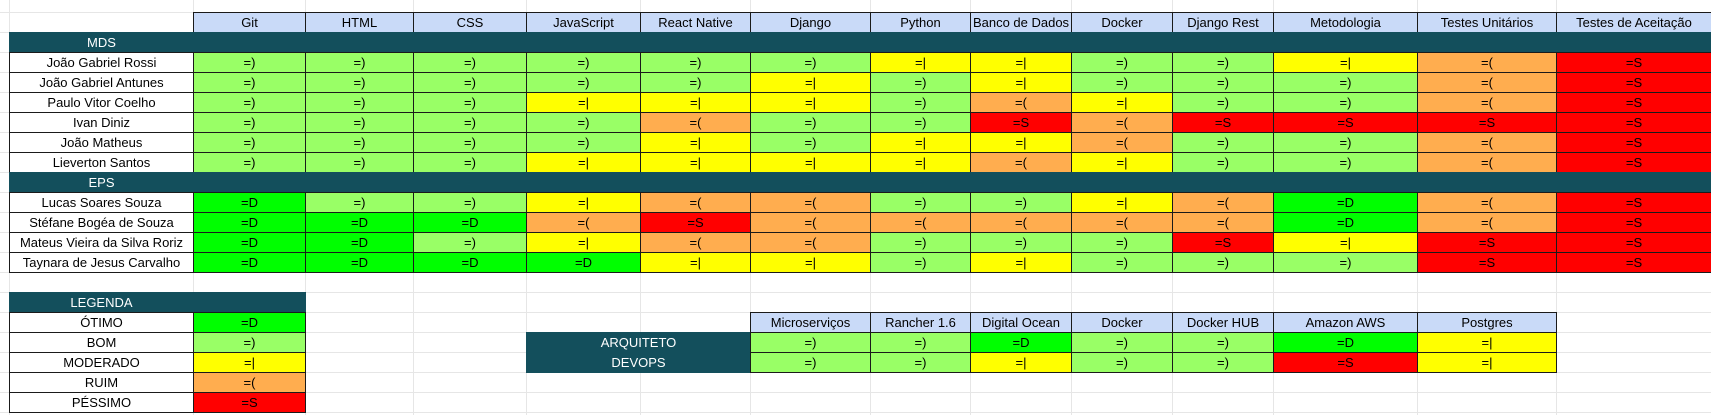 Image resolution: width=1711 pixels, height=415 pixels. I want to click on member-name: Lucas Soares Souza, so click(101, 202).